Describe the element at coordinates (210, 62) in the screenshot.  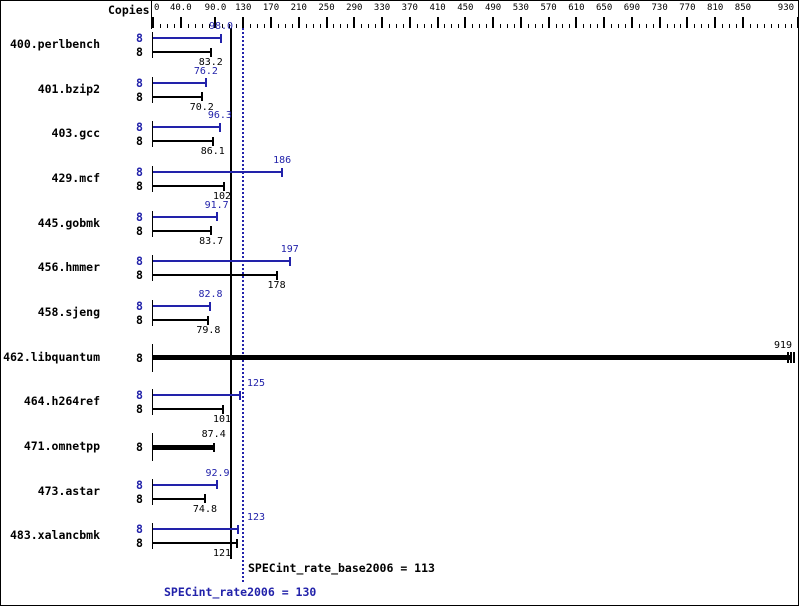
I see `base-value-label: 83.2` at that location.